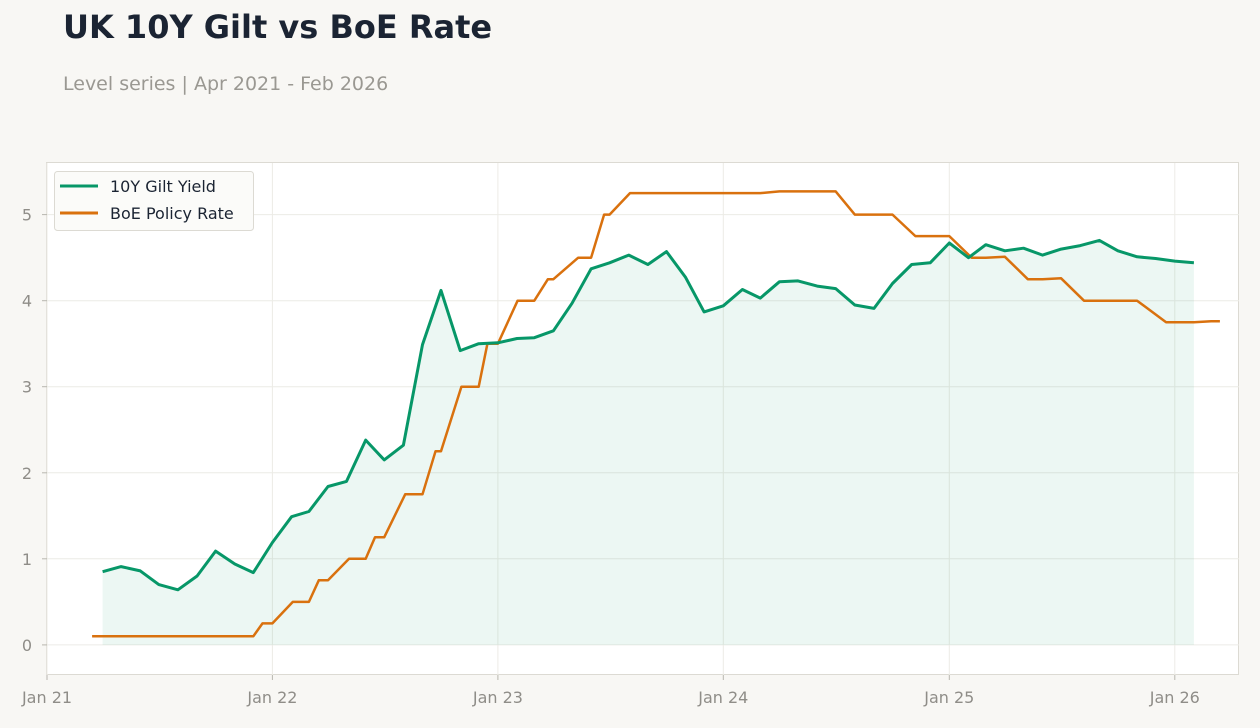 This screenshot has width=1260, height=728. I want to click on y-tick-label: 0, so click(27, 645).